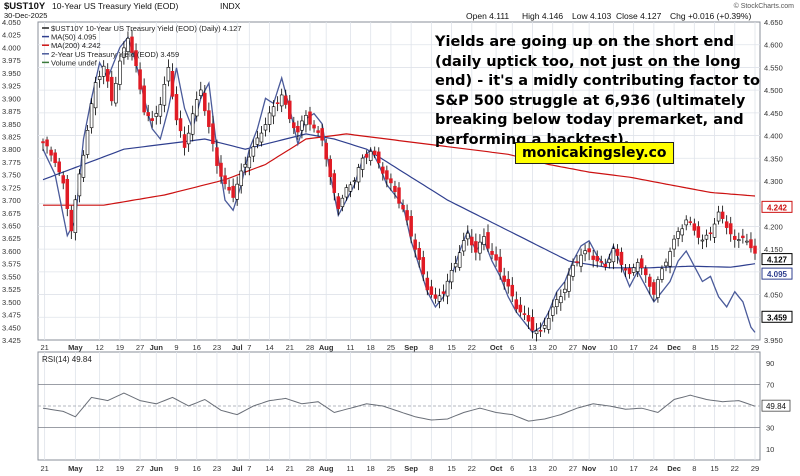 The height and width of the screenshot is (476, 800). What do you see at coordinates (399, 169) in the screenshot?
I see `ma200-line` at bounding box center [399, 169].